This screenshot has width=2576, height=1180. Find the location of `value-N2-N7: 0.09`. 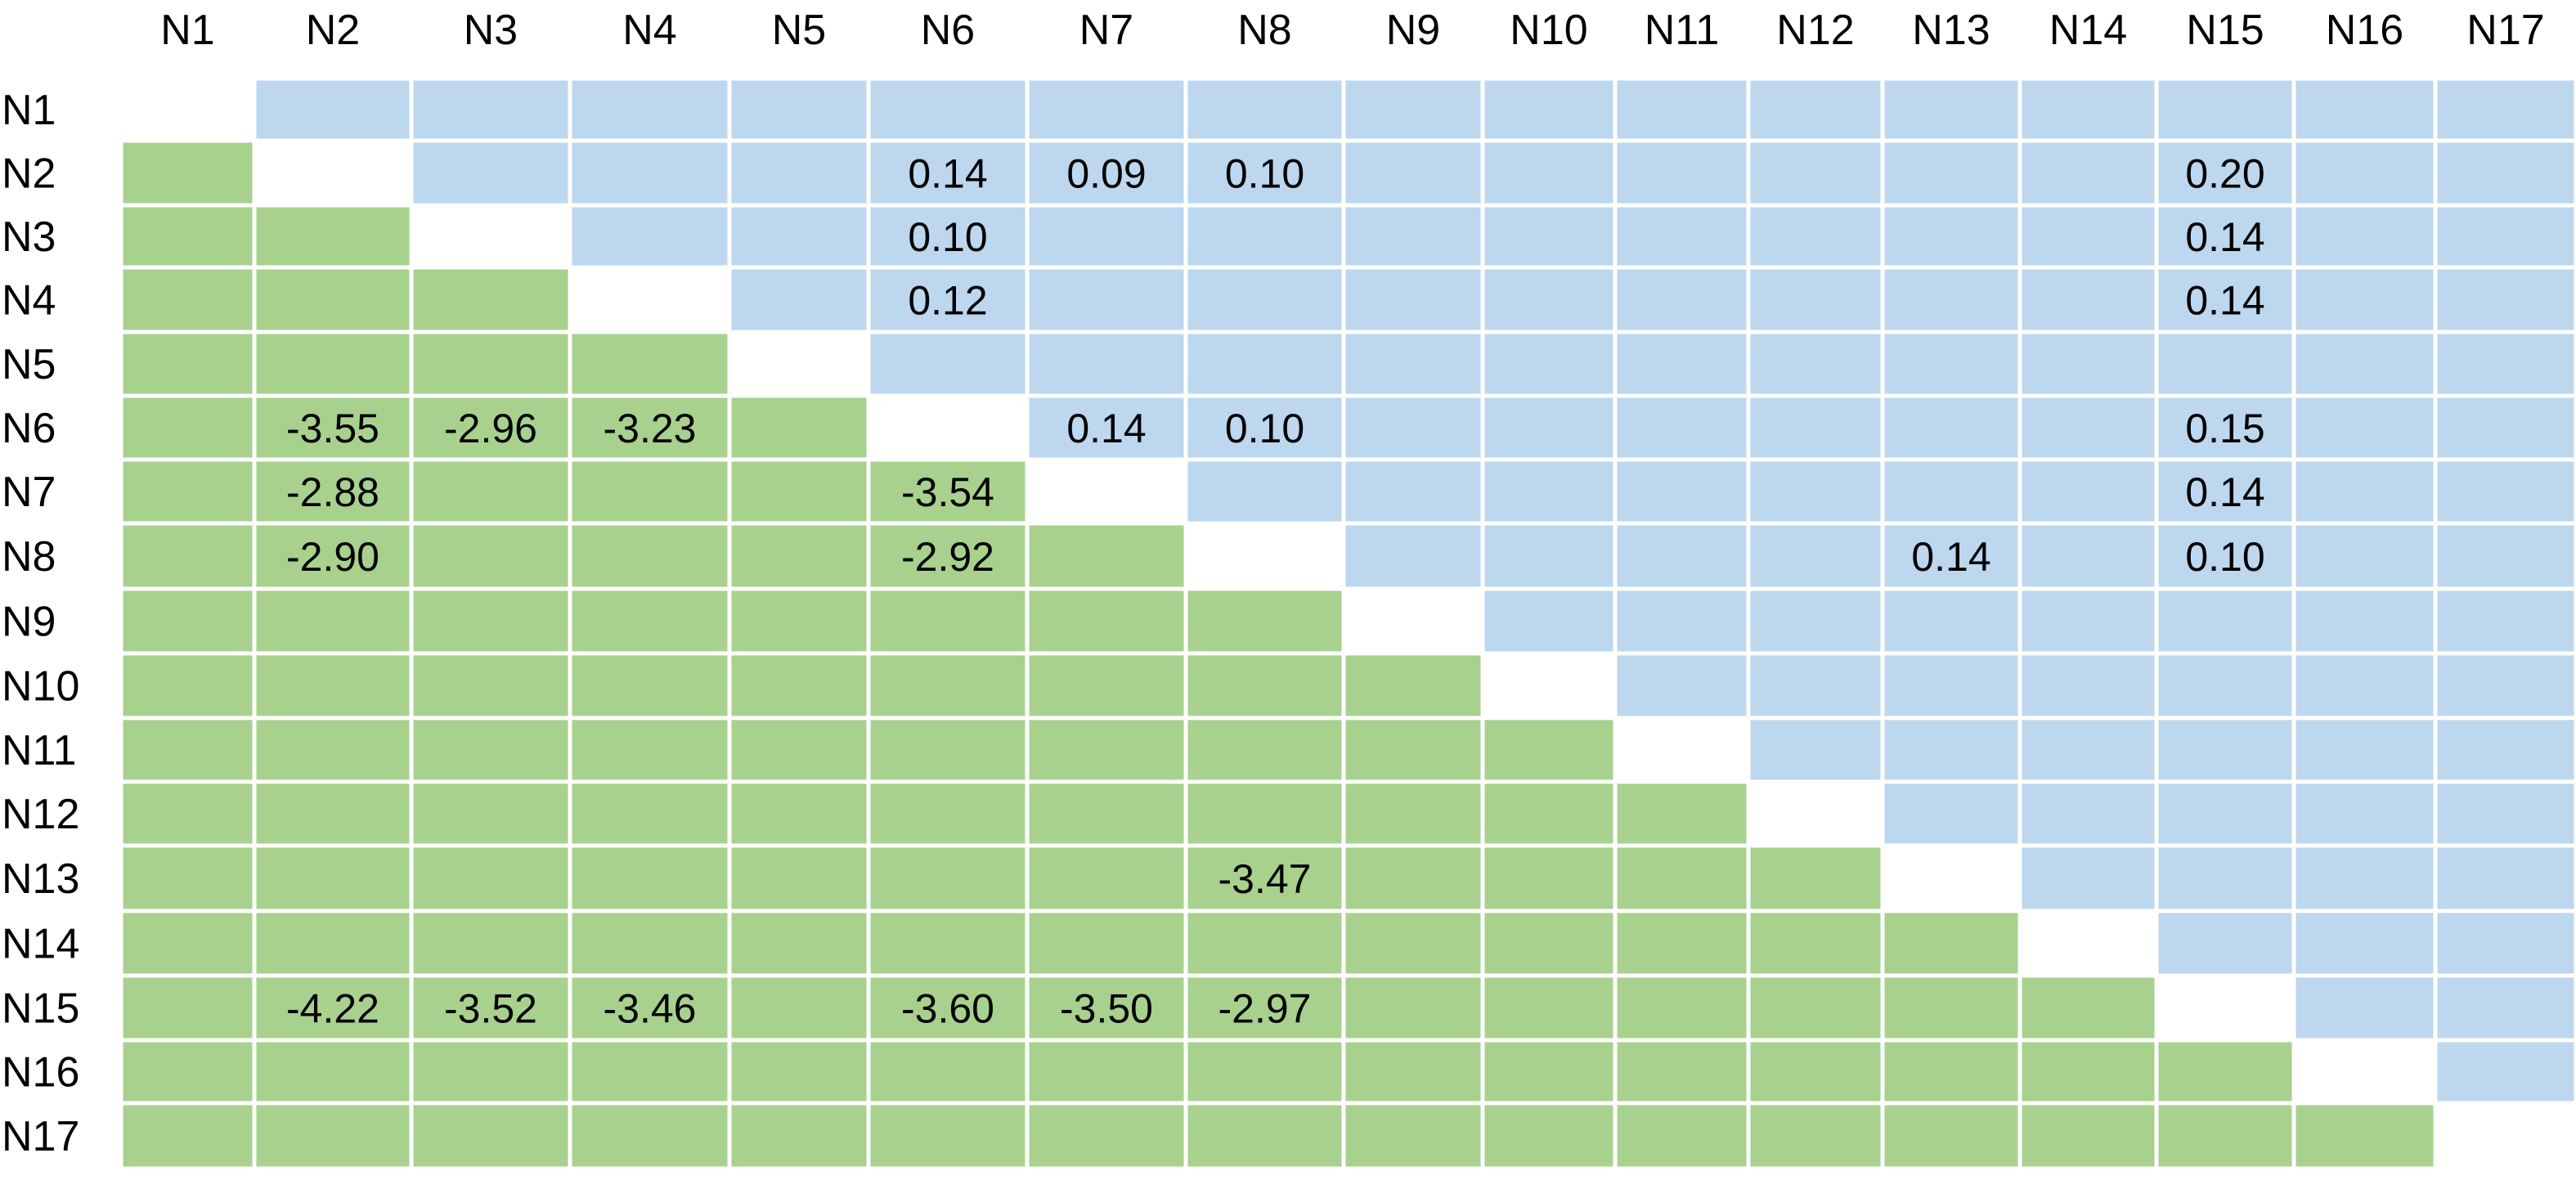

value-N2-N7: 0.09 is located at coordinates (1106, 174).